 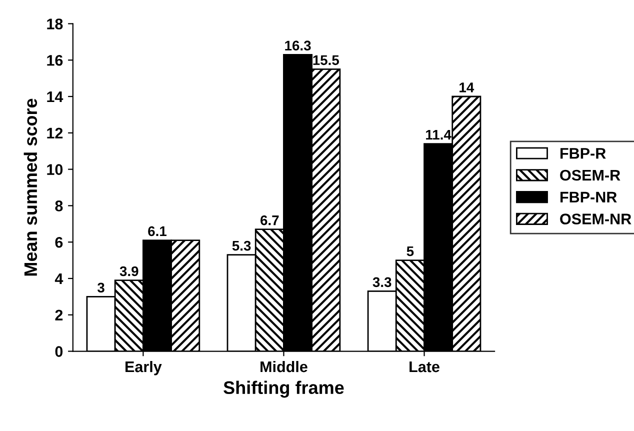 I want to click on x-axis-title: Shifting frame, so click(x=284, y=389).